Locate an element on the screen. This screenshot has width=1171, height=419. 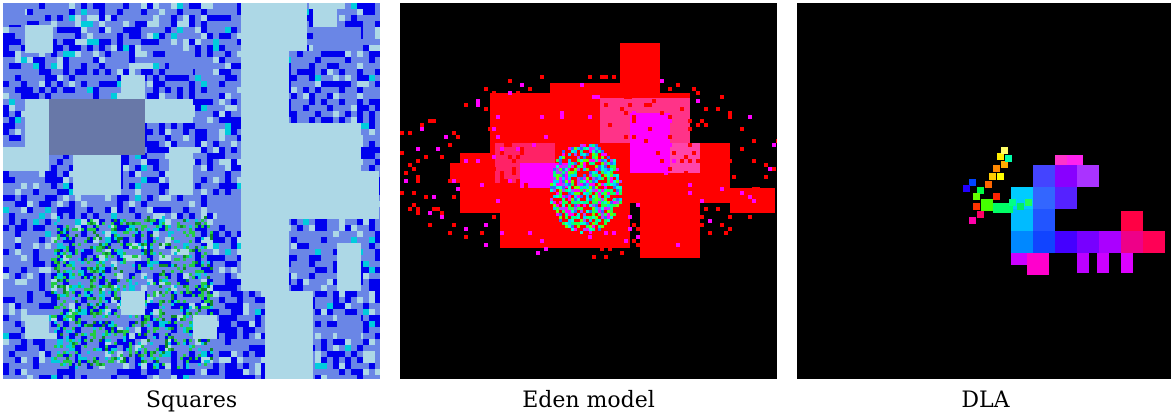
squares-caption: Squares is located at coordinates (191, 400).